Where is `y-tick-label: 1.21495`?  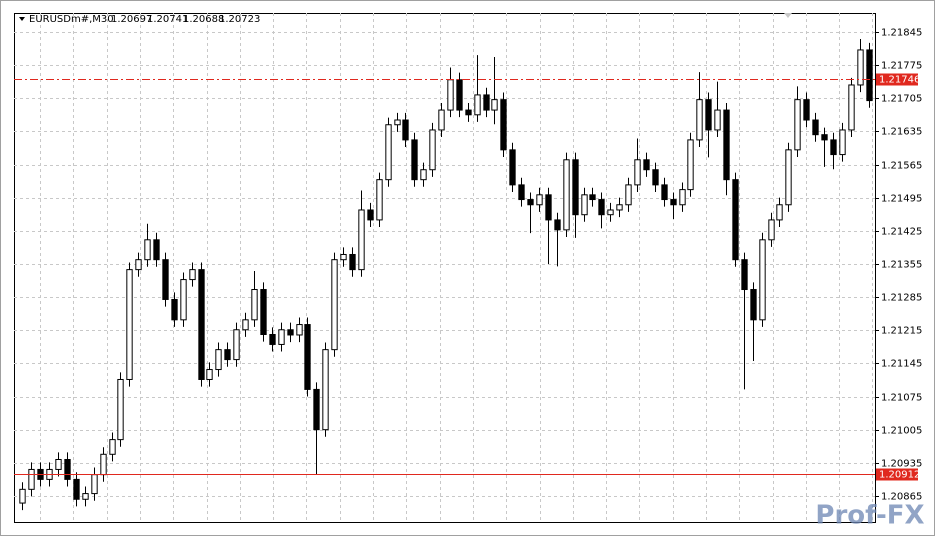 y-tick-label: 1.21495 is located at coordinates (901, 199).